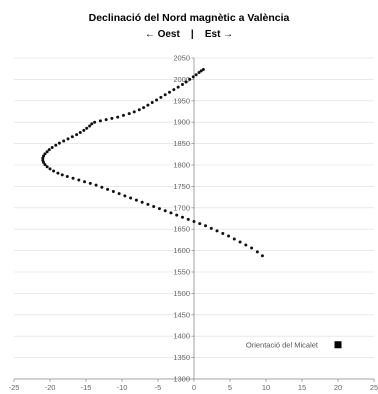 The width and height of the screenshot is (378, 394). What do you see at coordinates (181, 122) in the screenshot?
I see `y-tick-label: 1900` at bounding box center [181, 122].